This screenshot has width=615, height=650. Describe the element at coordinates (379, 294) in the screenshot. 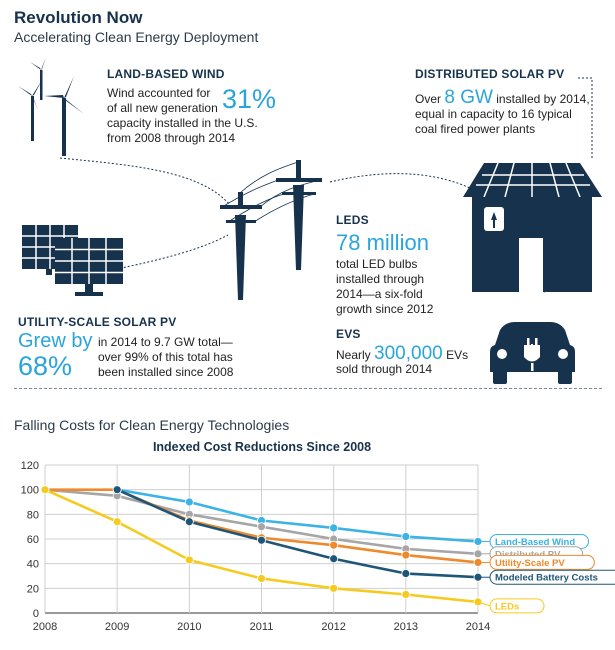

I see `leds-line3: 2014—a six-fold` at that location.